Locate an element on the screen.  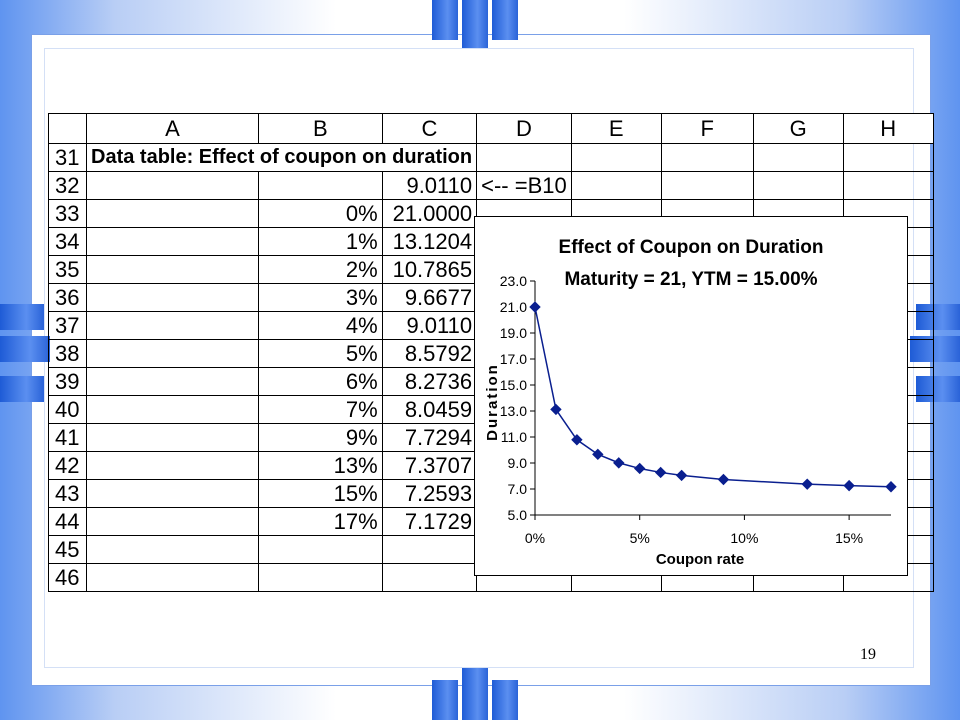
y-tick-label: 11.0 is located at coordinates (514, 437).